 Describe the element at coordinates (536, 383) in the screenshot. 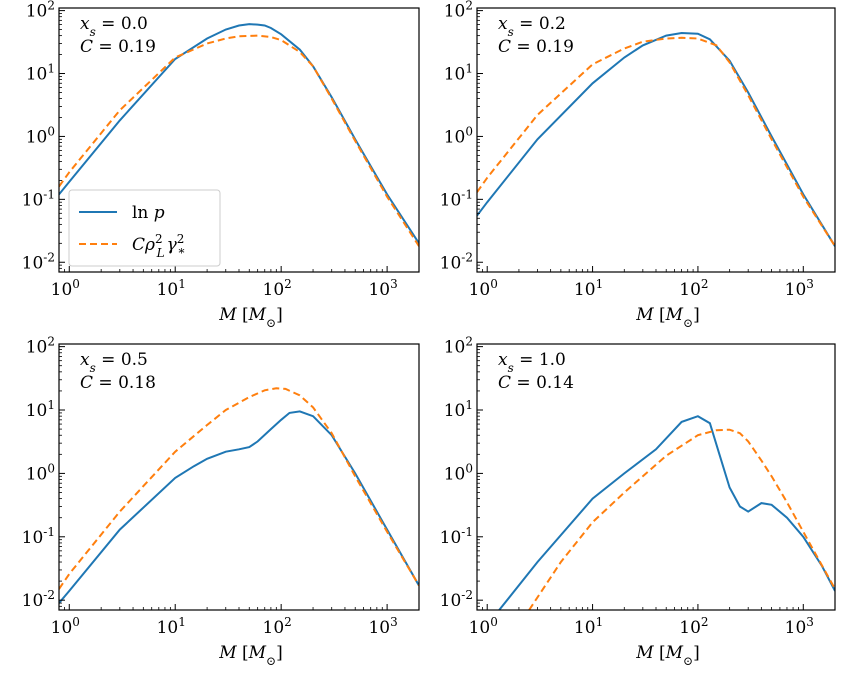

I see `annotation-c: C = 0.14` at that location.